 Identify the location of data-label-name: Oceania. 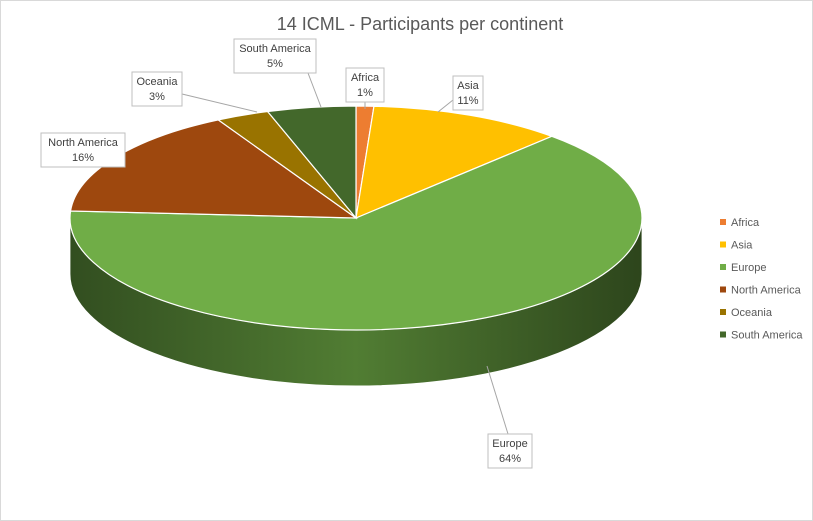
(158, 82).